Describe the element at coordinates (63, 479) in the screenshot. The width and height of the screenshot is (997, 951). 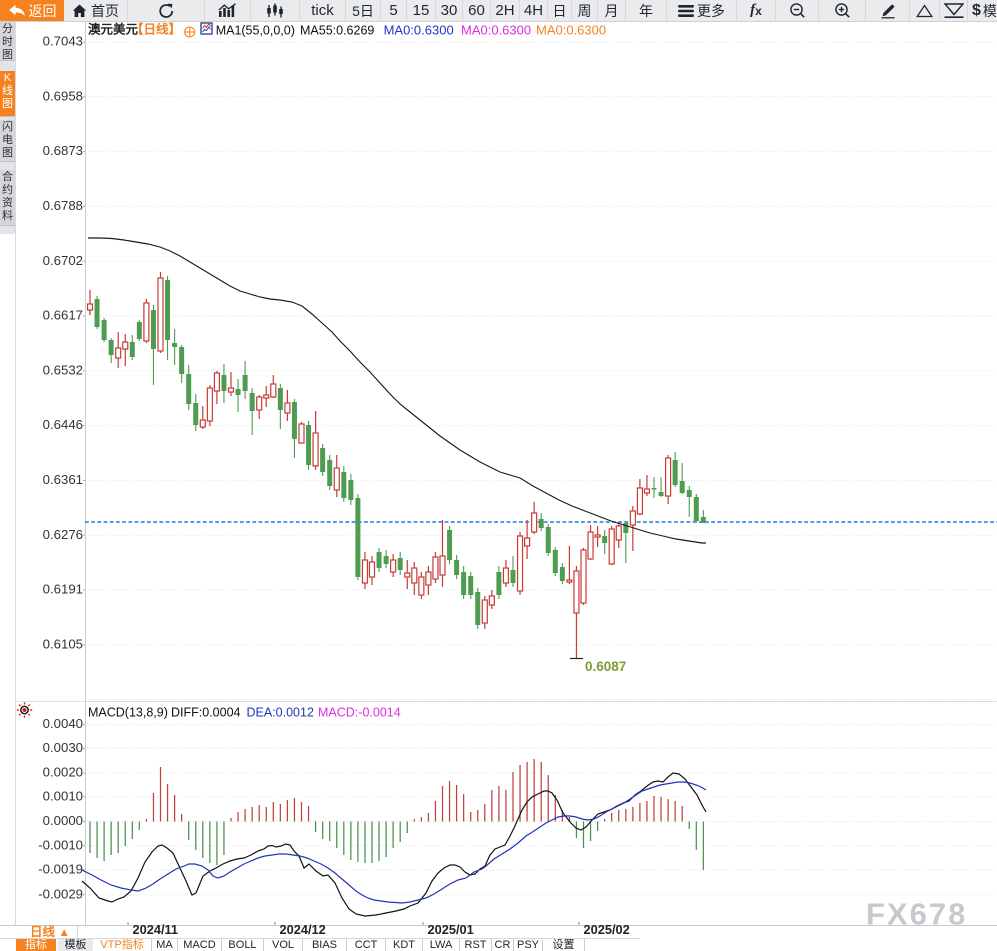
I see `svg-text: 0.6361` at that location.